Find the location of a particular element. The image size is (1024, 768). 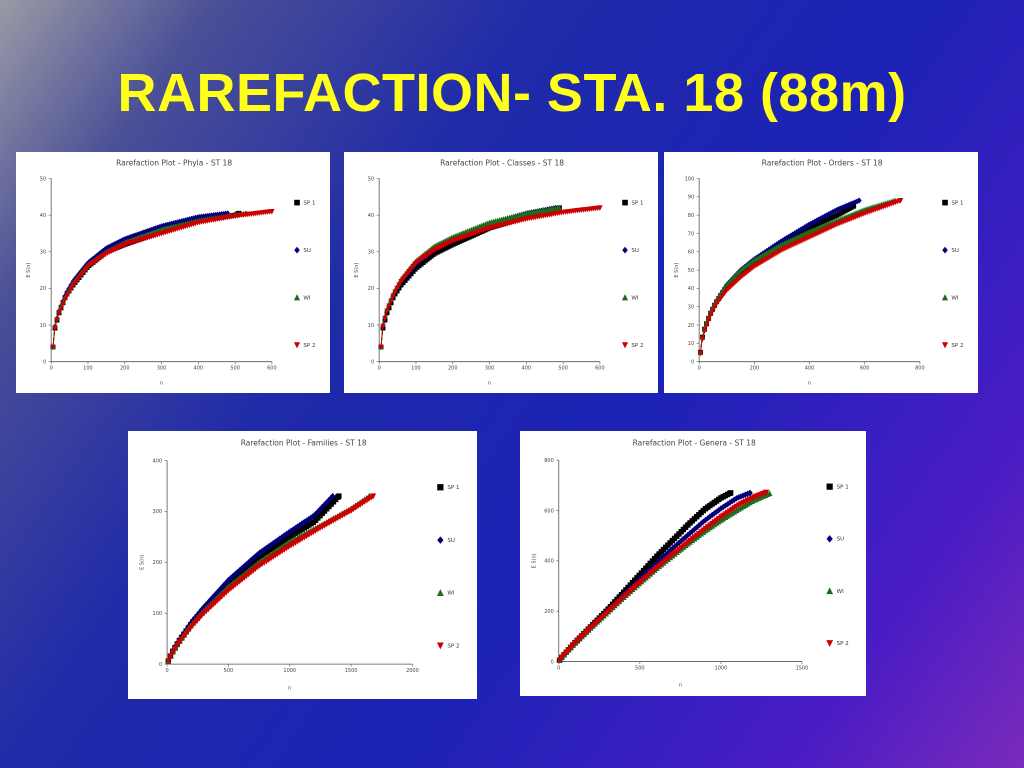

y-tick-label: 10 is located at coordinates (691, 344).